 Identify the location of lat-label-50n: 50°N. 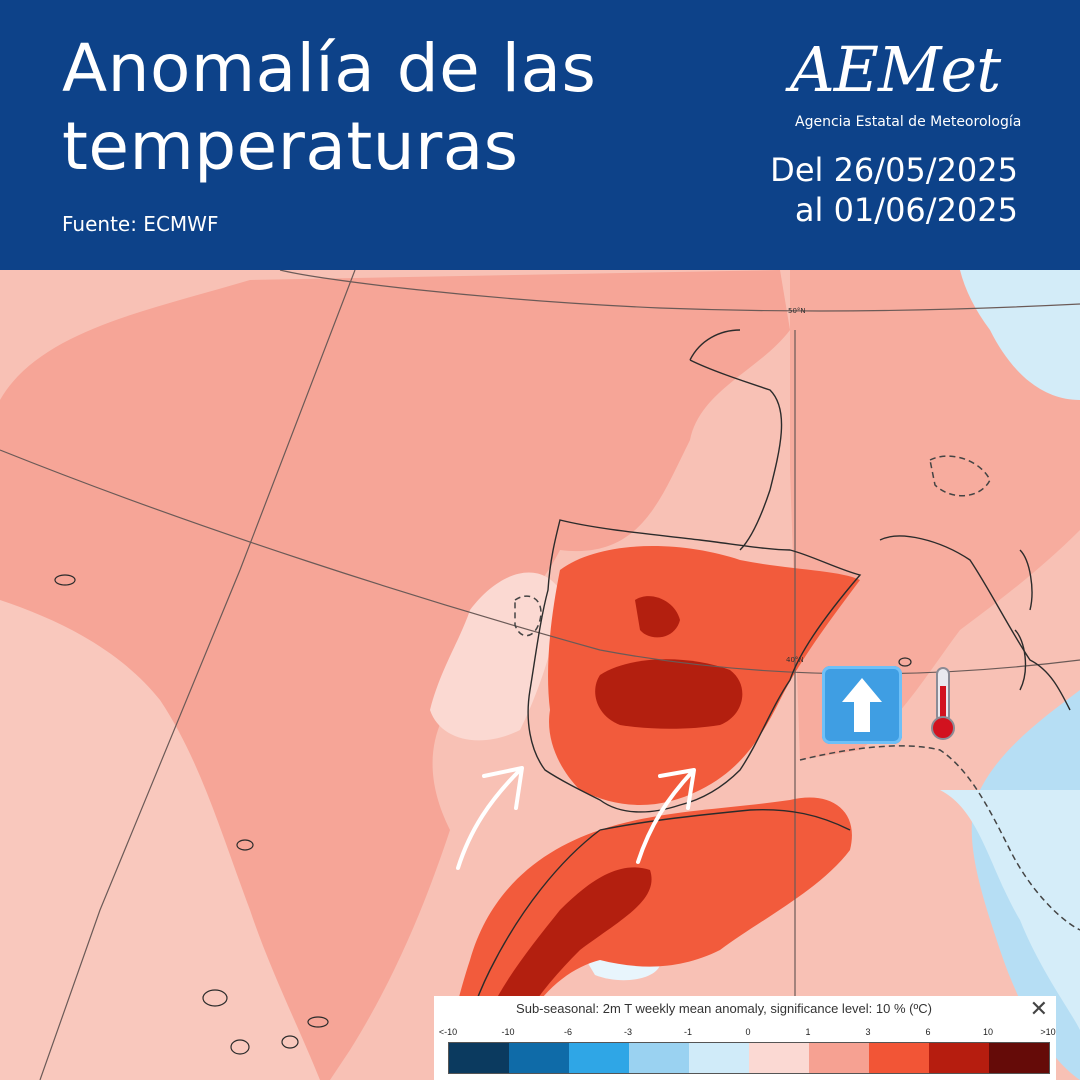
(797, 311).